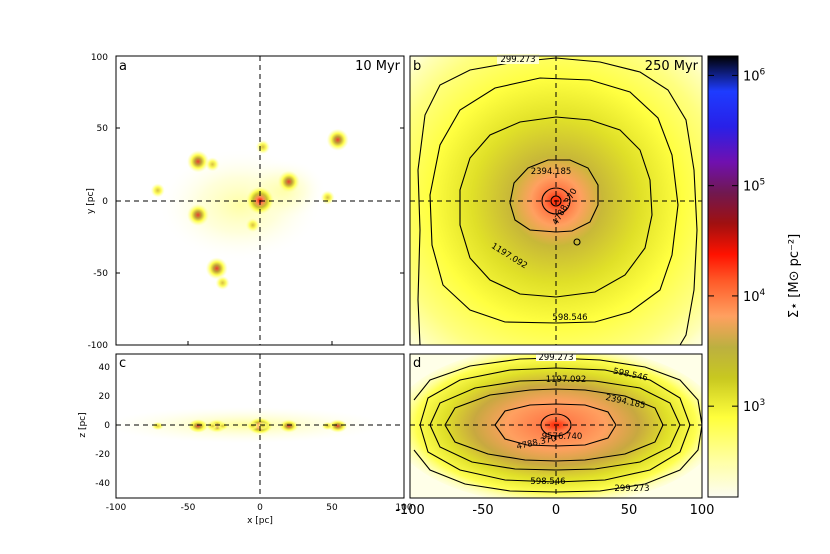 The image size is (830, 554). Describe the element at coordinates (123, 66) in the screenshot. I see `panel-a-label: a` at that location.